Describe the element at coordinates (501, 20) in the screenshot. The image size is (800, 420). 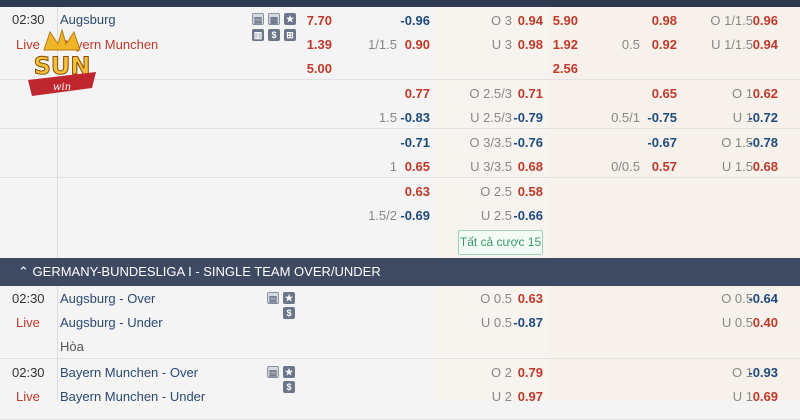
I see `ft-over-under-line: O 3` at that location.